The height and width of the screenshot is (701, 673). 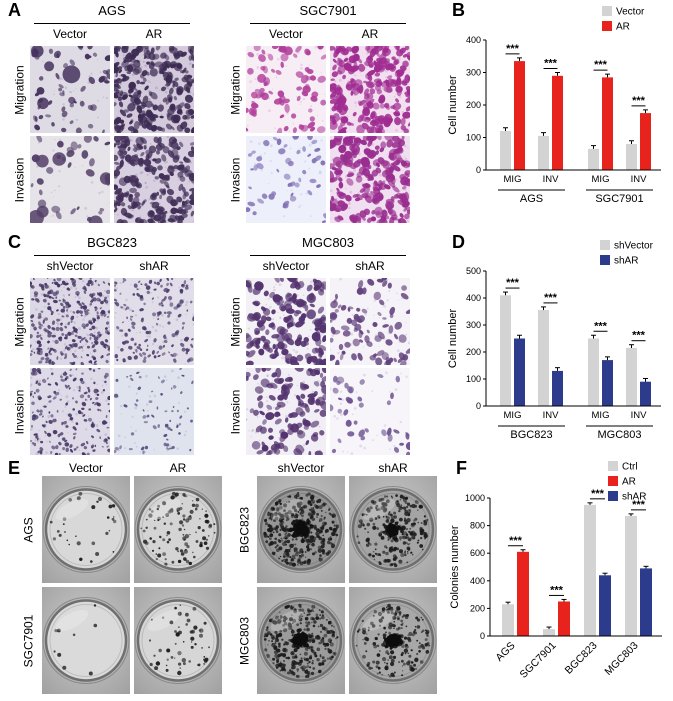 I want to click on micro-ags-invasion-vector, so click(x=70, y=179).